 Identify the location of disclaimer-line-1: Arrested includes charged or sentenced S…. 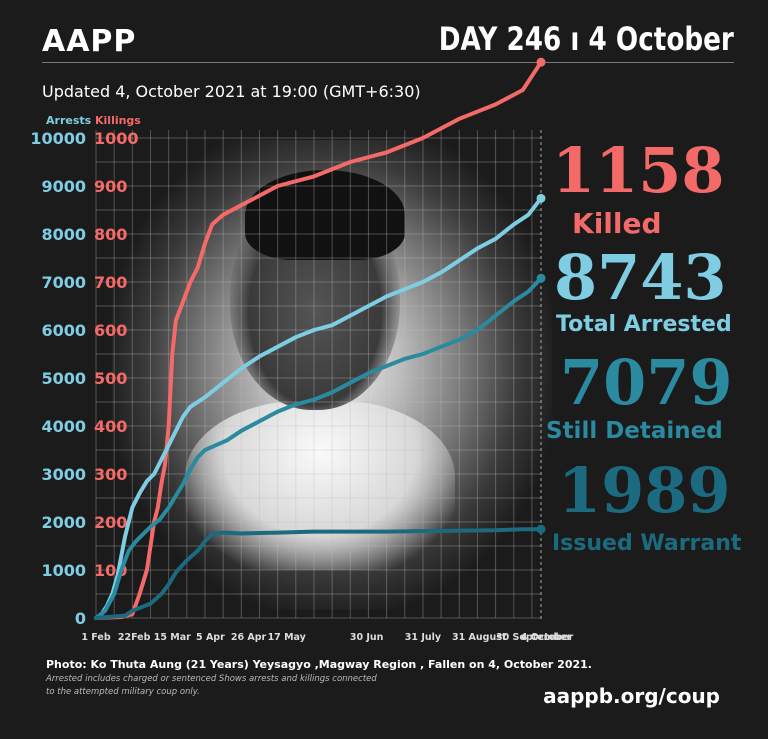
(211, 679).